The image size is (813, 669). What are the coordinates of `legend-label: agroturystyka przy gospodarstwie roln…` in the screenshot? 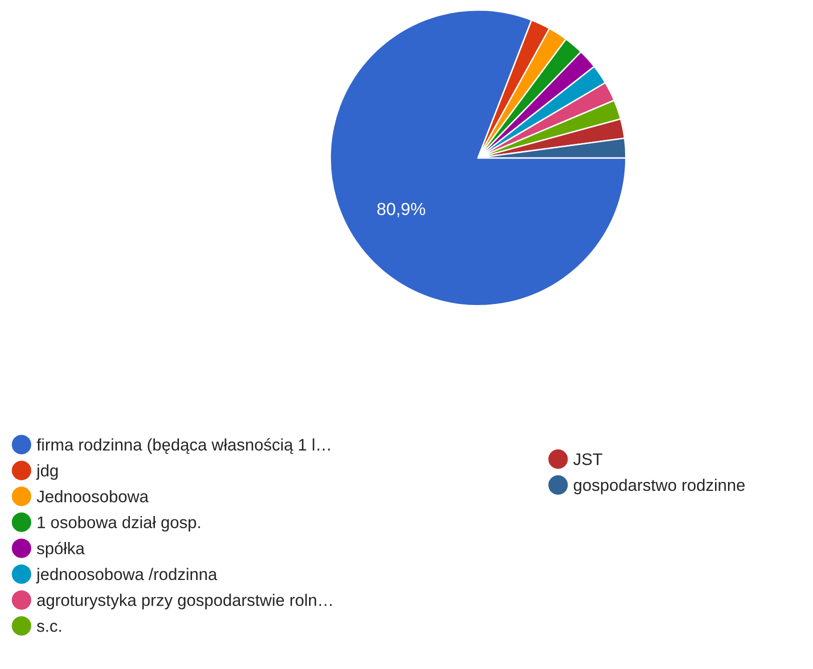 It's located at (184, 602).